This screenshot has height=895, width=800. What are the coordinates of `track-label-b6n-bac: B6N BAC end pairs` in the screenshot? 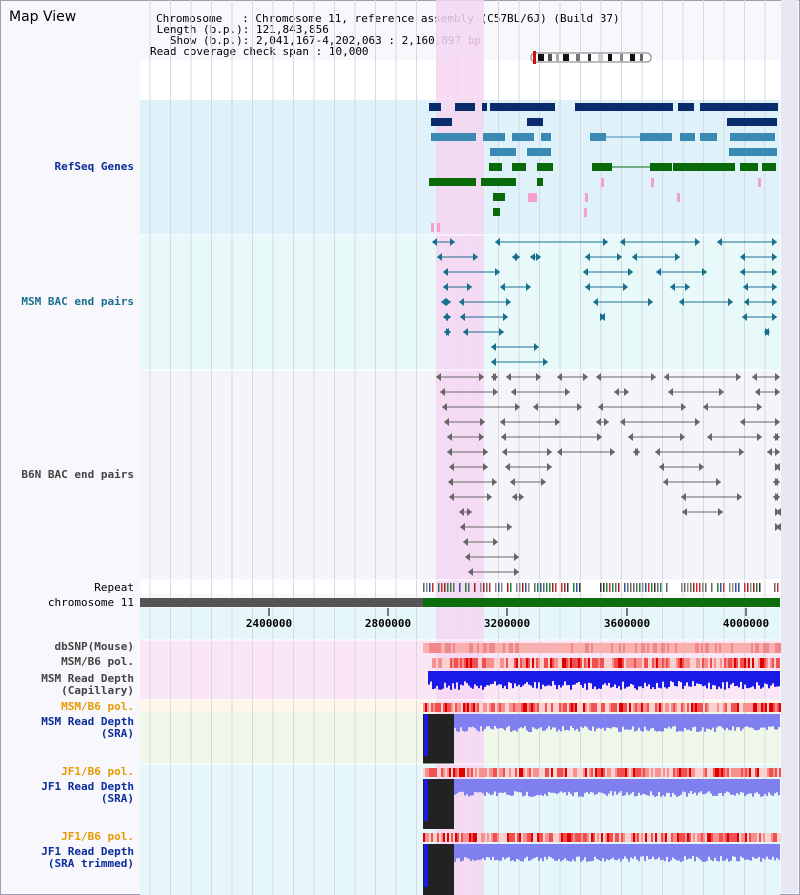 It's located at (77, 474).